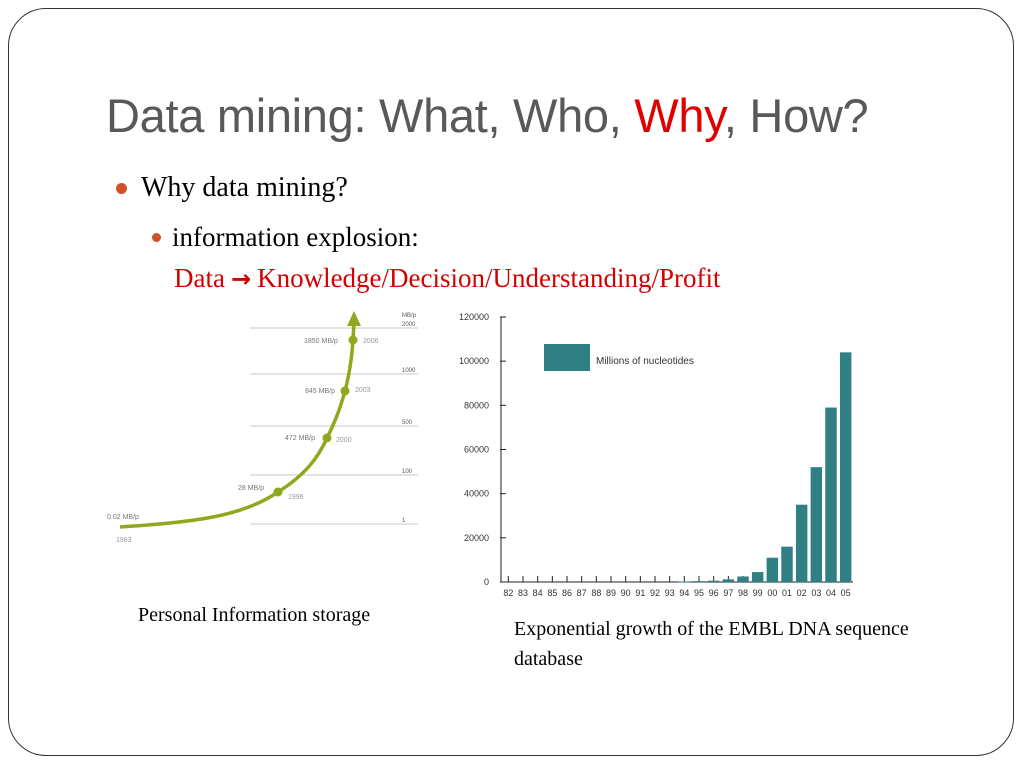  I want to click on unit-label: MB/p, so click(409, 316).